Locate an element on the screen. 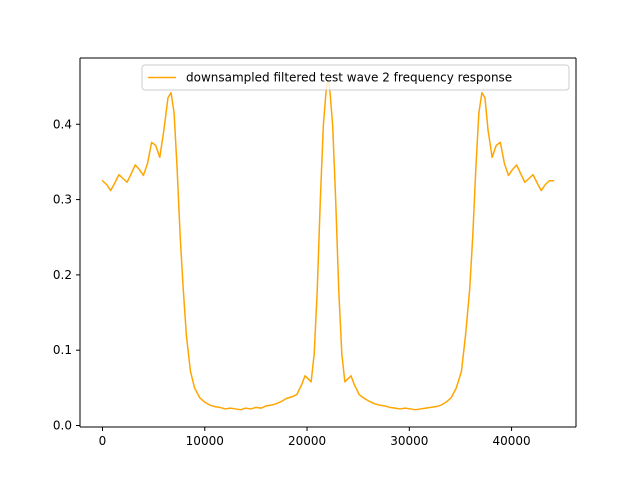 The width and height of the screenshot is (640, 484). y-tick-label-4: 0.4 is located at coordinates (62, 124).